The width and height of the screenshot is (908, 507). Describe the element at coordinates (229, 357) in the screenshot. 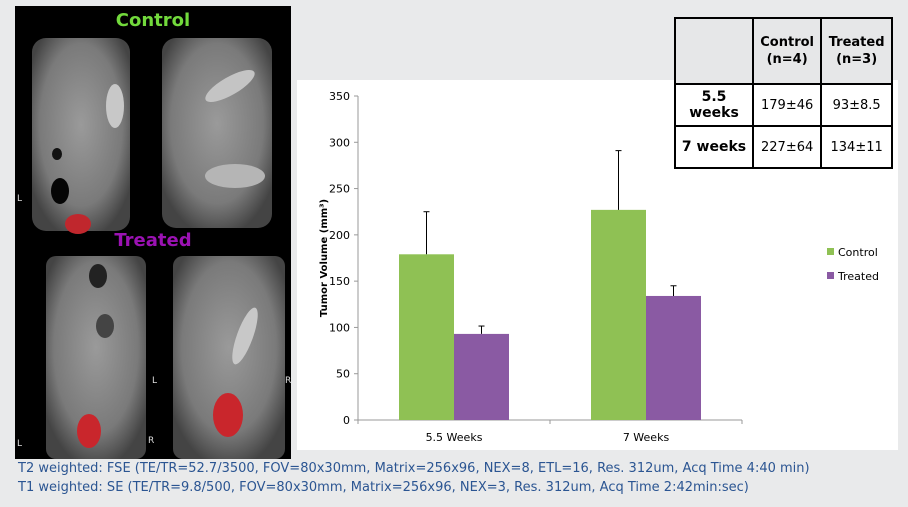

I see `treated-scan-right` at that location.